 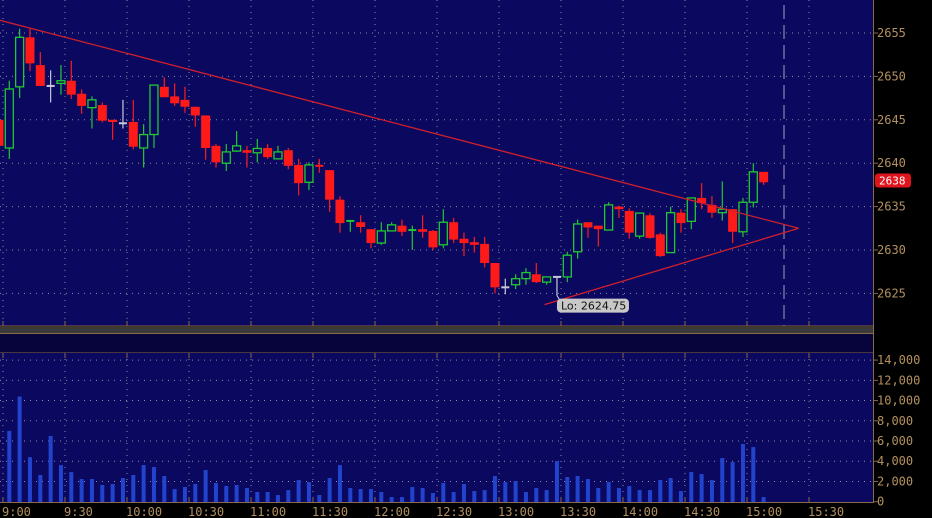 I want to click on time-tick-label: 12:30, so click(x=454, y=511).